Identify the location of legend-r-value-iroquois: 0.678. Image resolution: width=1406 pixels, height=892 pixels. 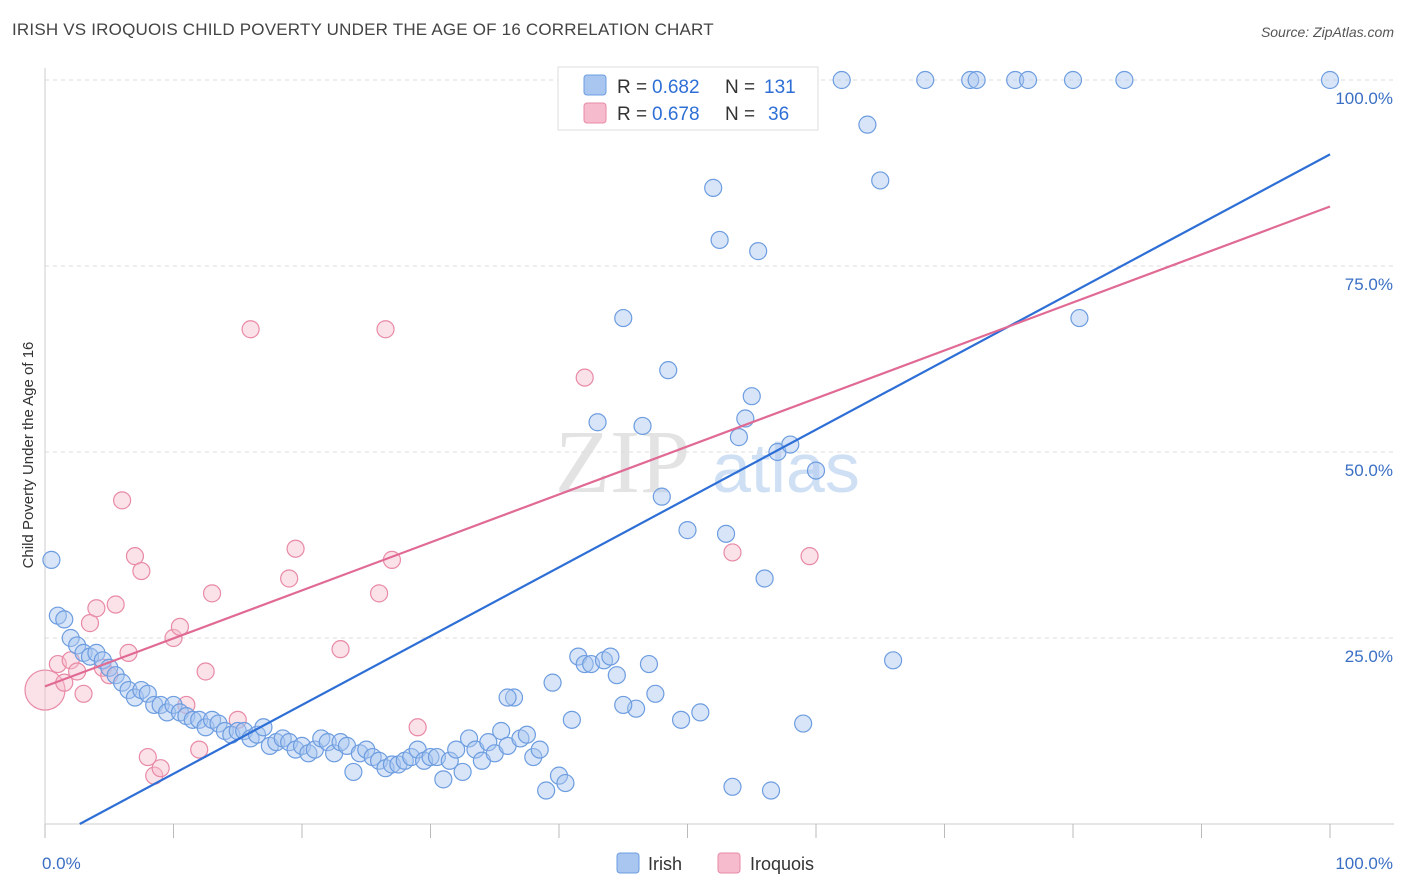
(676, 114).